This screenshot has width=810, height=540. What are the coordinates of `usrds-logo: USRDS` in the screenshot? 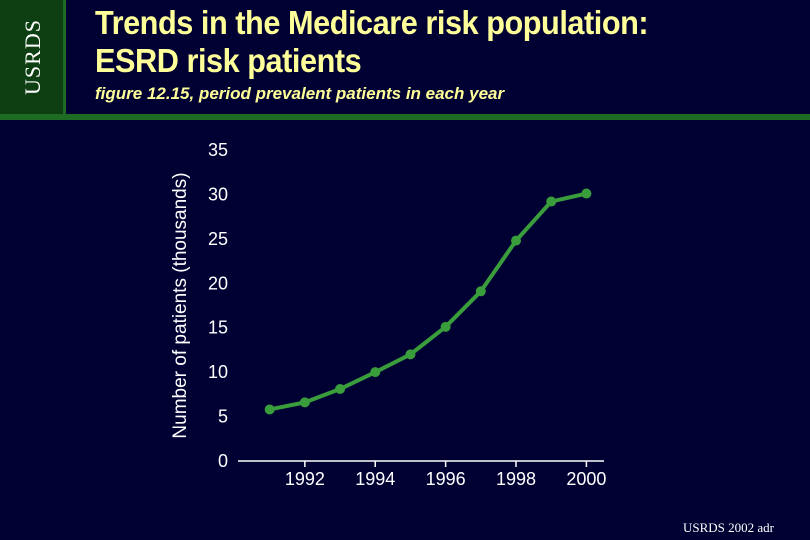 It's located at (33, 57).